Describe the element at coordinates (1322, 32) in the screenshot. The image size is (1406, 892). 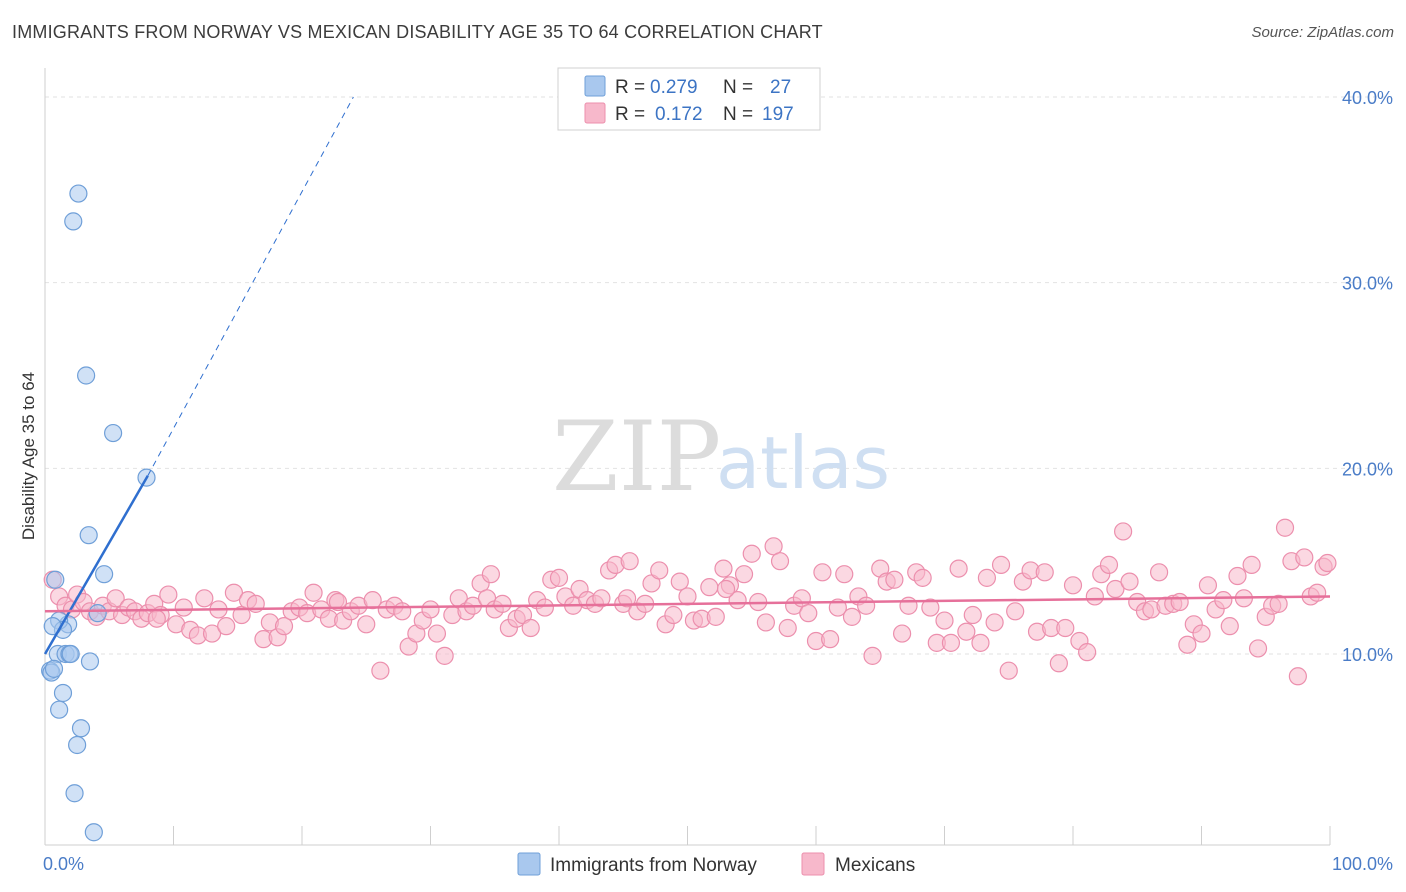
I see `source-label: Source: ZipAtlas.com` at that location.